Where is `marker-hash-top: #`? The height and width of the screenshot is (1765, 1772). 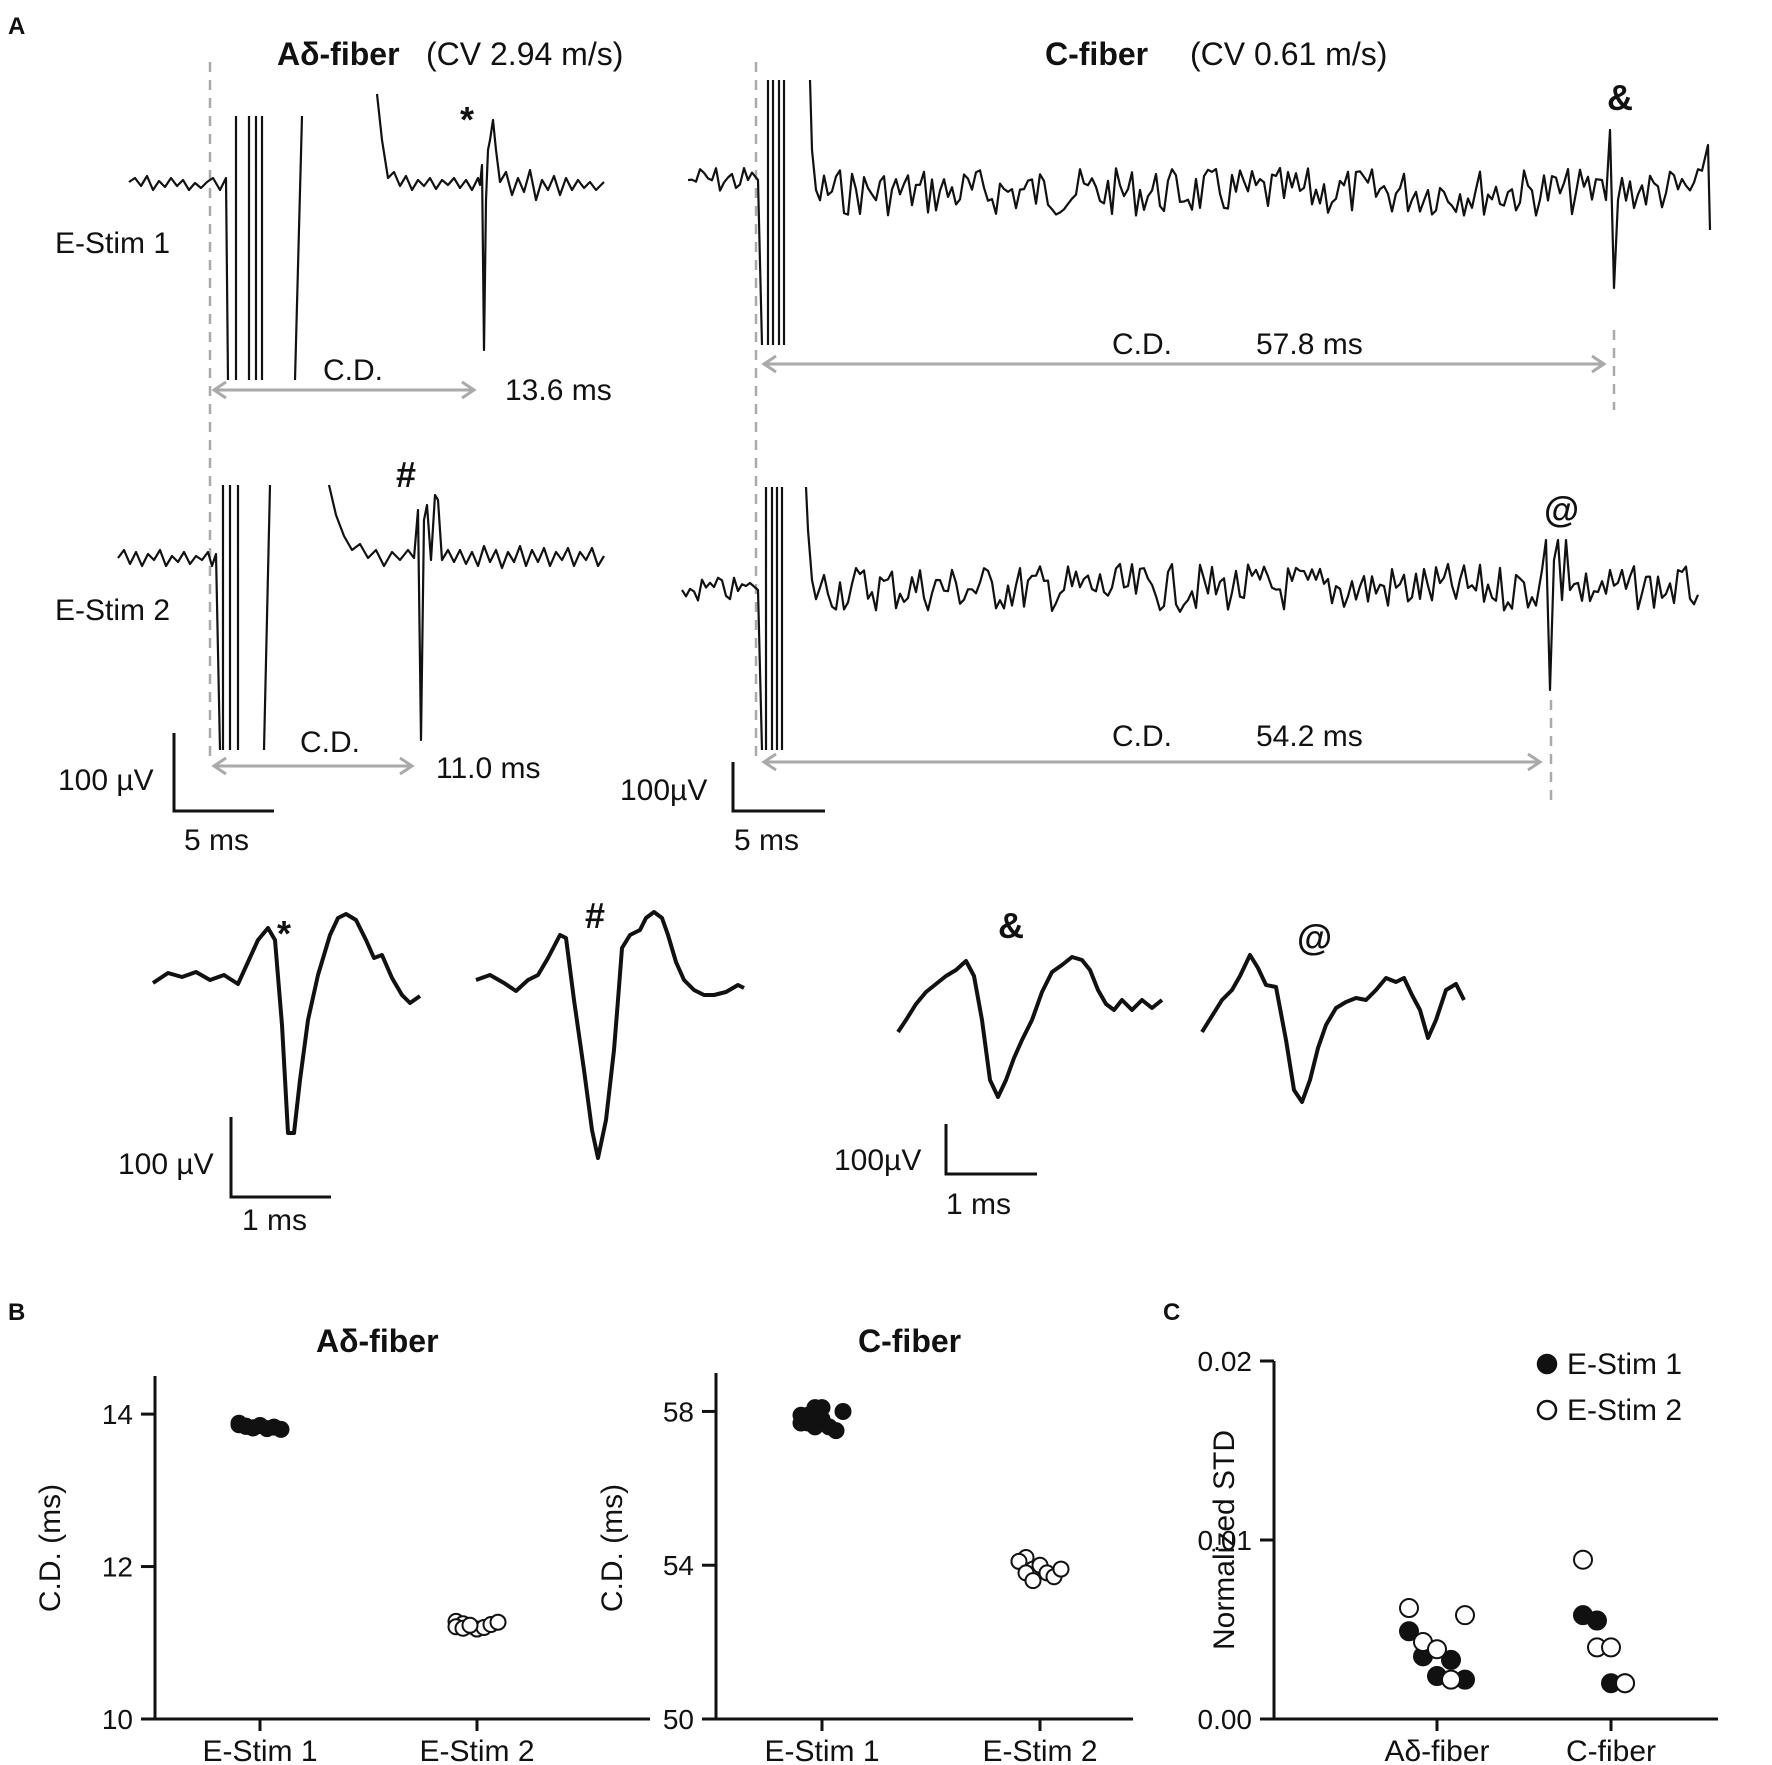 marker-hash-top: # is located at coordinates (406, 474).